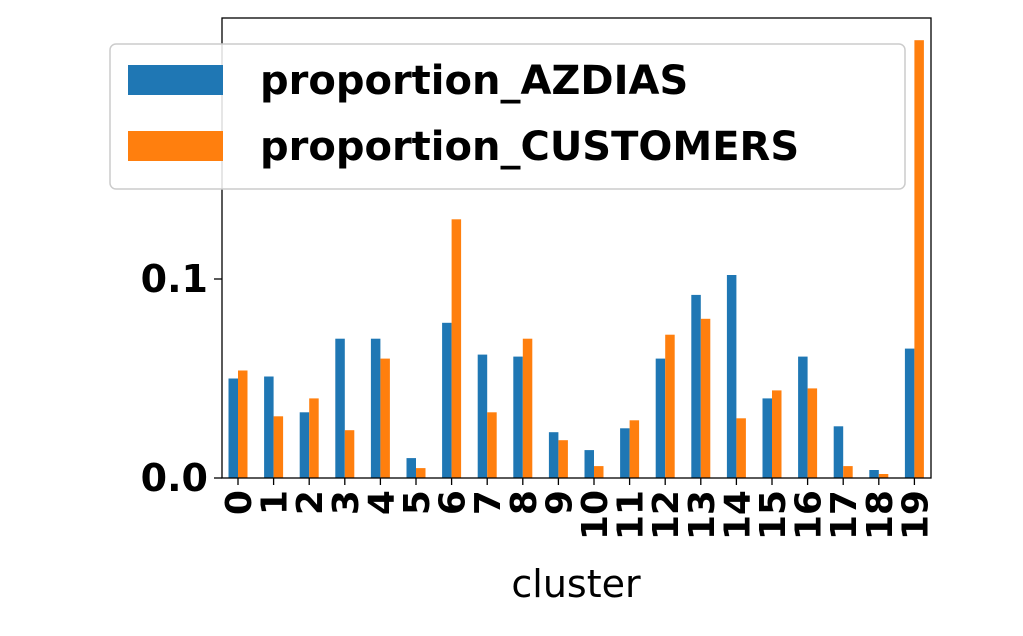 The image size is (1023, 636). I want to click on x-tick-label: 11, so click(631, 515).